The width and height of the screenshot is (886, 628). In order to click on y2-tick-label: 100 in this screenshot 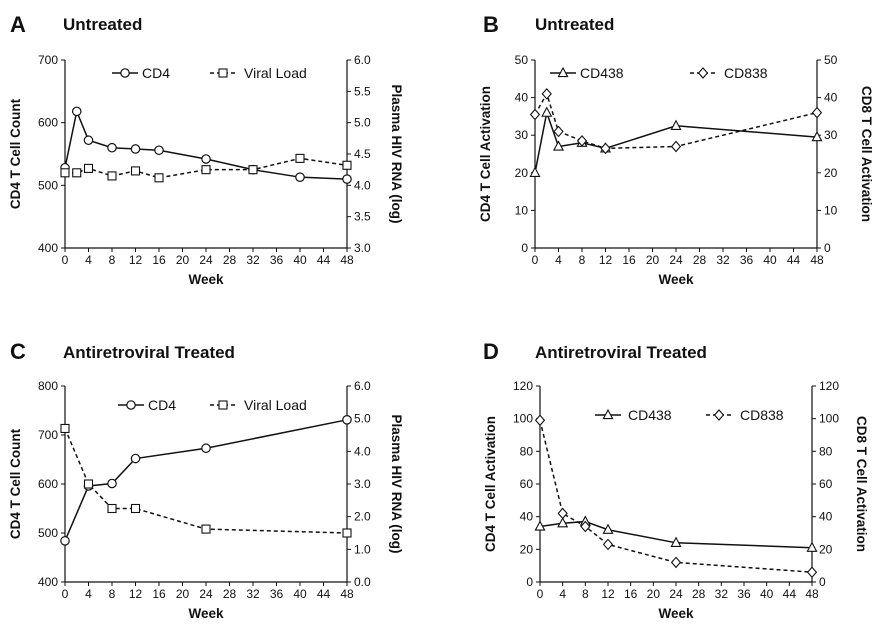, I will do `click(829, 419)`.